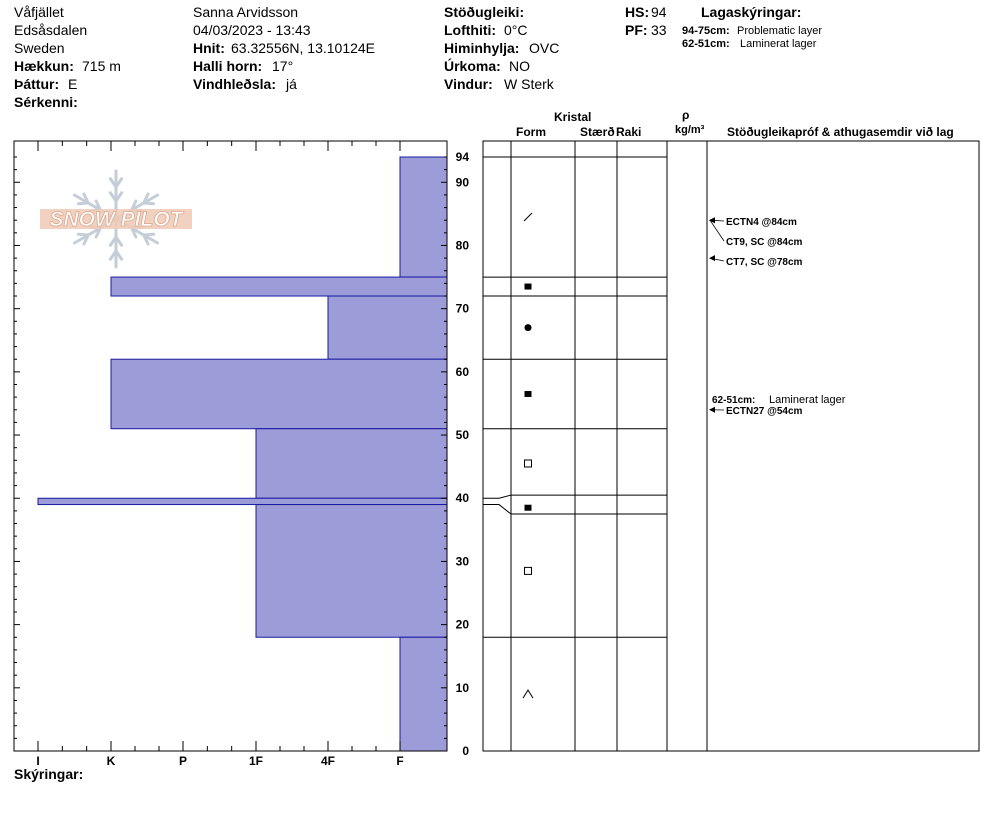  I want to click on logo-text: SNOW PILOT, so click(117, 219).